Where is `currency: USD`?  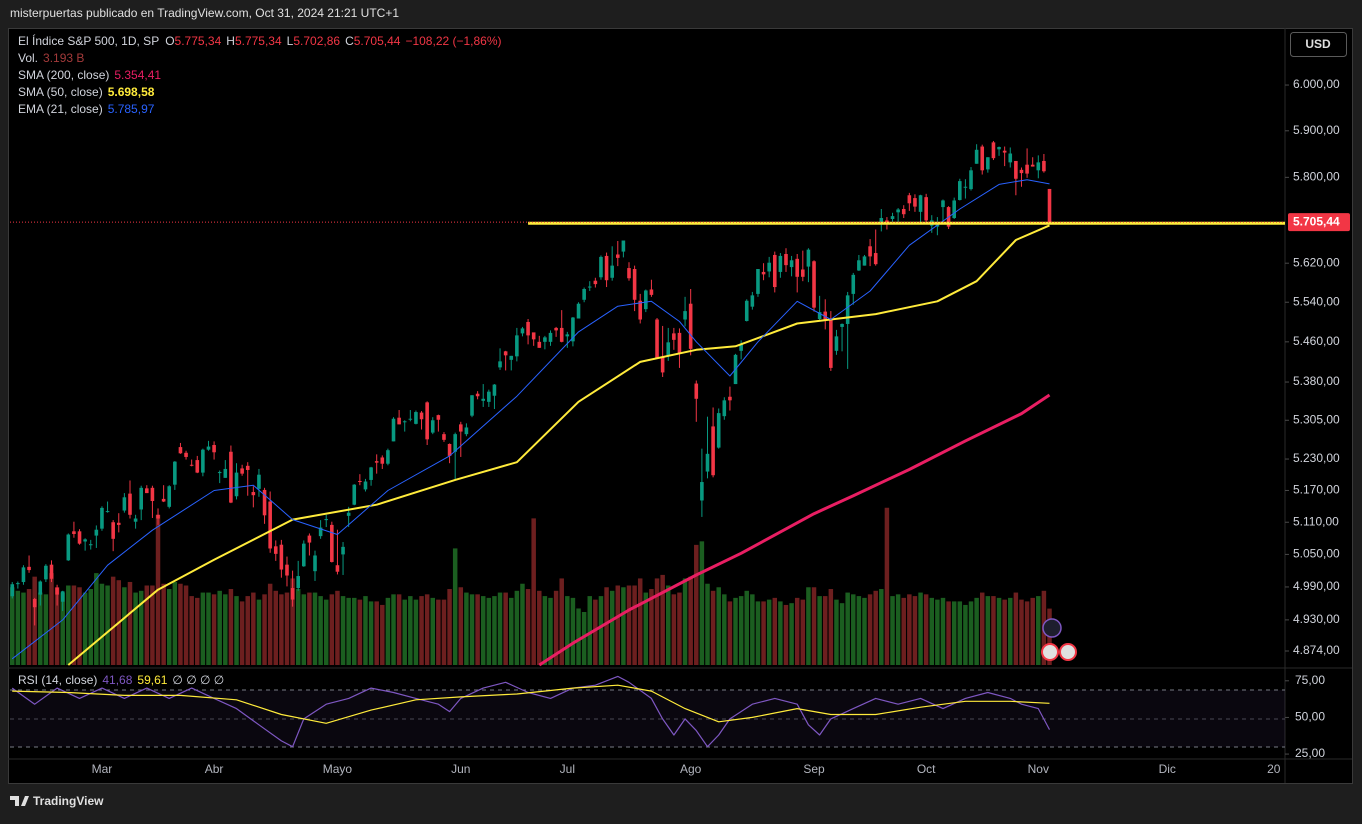 currency: USD is located at coordinates (1318, 44).